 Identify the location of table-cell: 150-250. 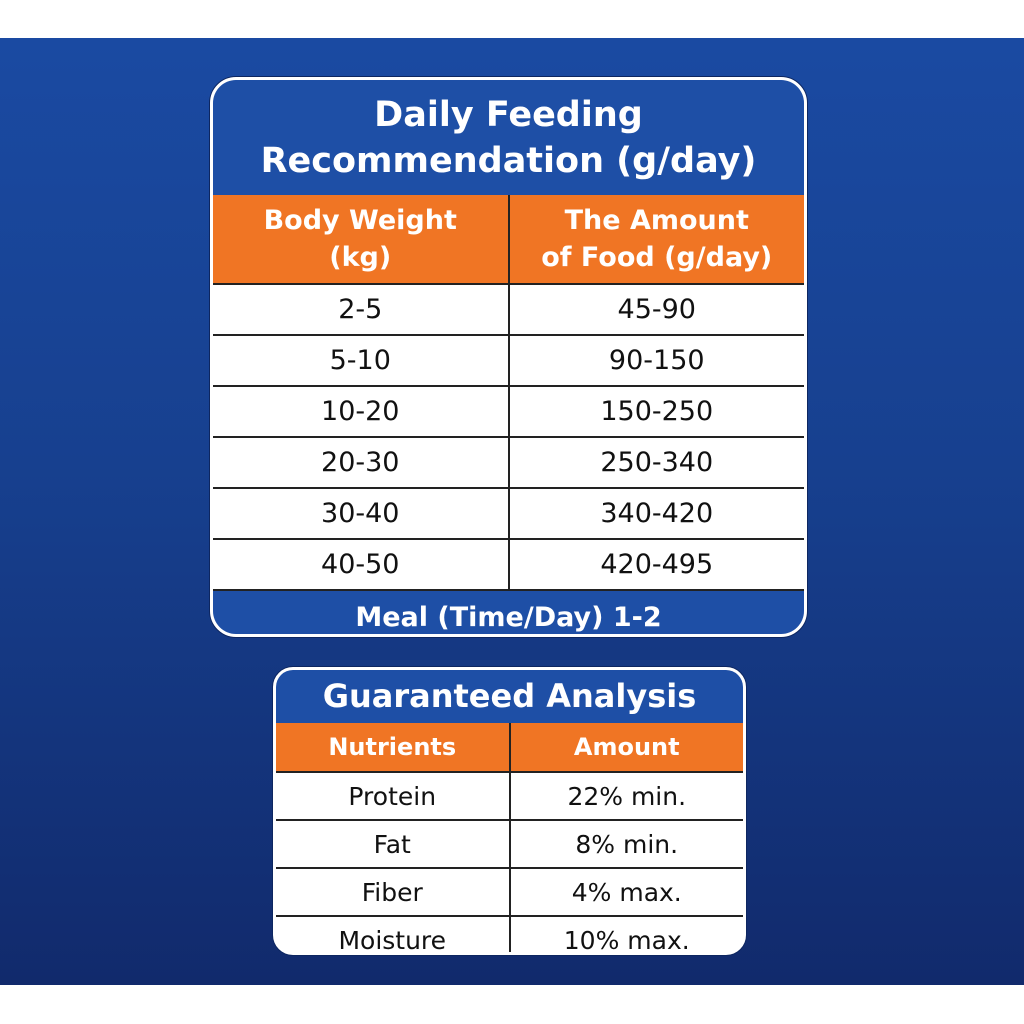
(656, 411).